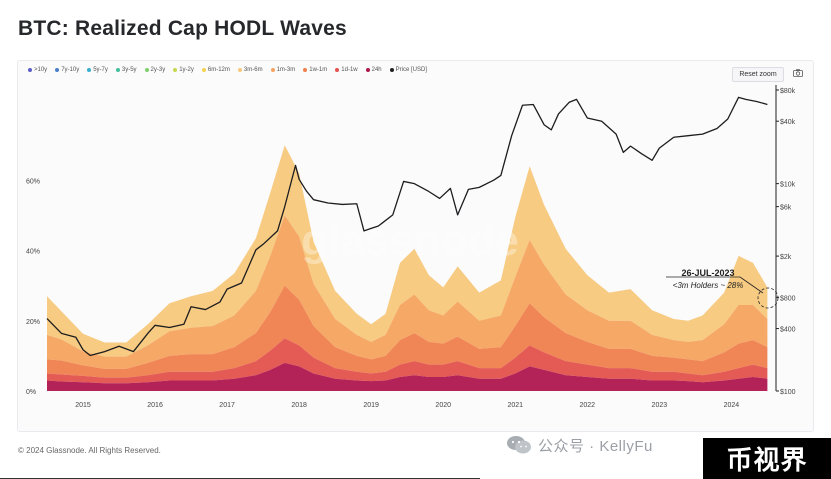 This screenshot has height=479, width=831. Describe the element at coordinates (788, 298) in the screenshot. I see `y-right-tick-label: $800` at that location.